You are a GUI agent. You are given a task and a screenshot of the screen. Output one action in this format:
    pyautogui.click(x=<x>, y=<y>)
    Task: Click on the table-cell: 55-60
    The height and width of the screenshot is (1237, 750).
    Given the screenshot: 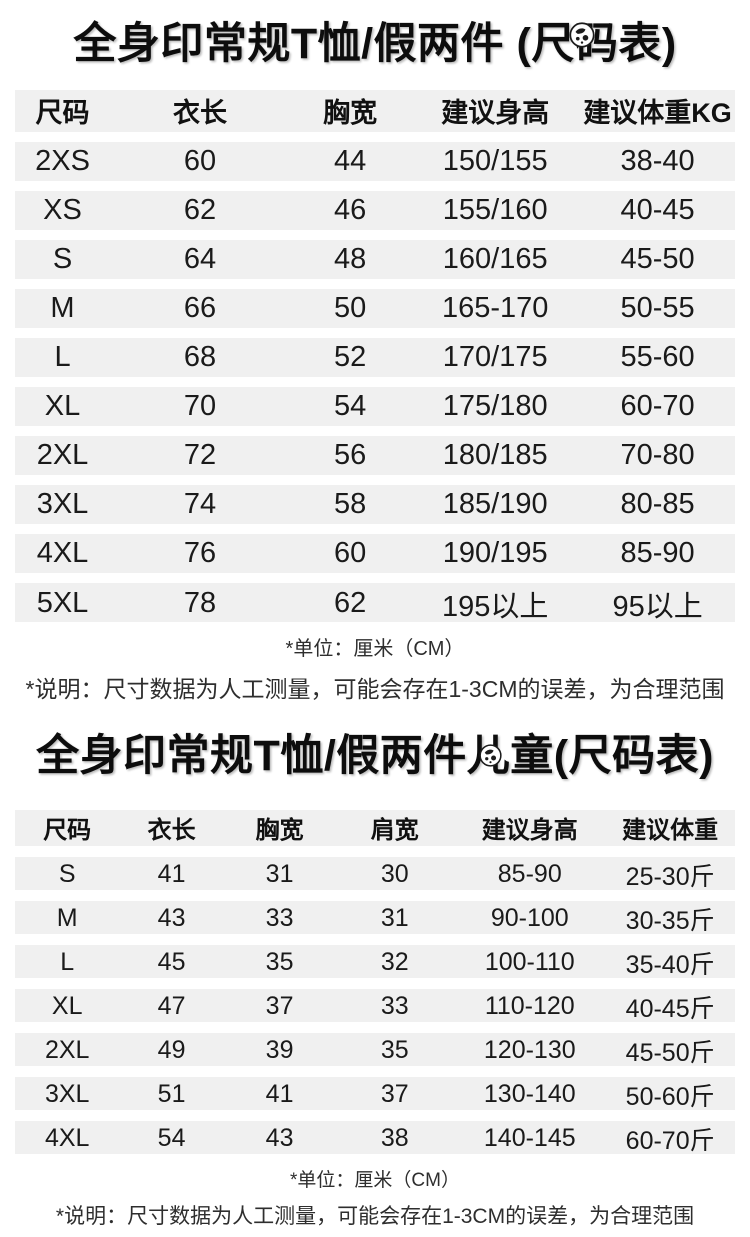 What is the action you would take?
    pyautogui.click(x=657, y=356)
    